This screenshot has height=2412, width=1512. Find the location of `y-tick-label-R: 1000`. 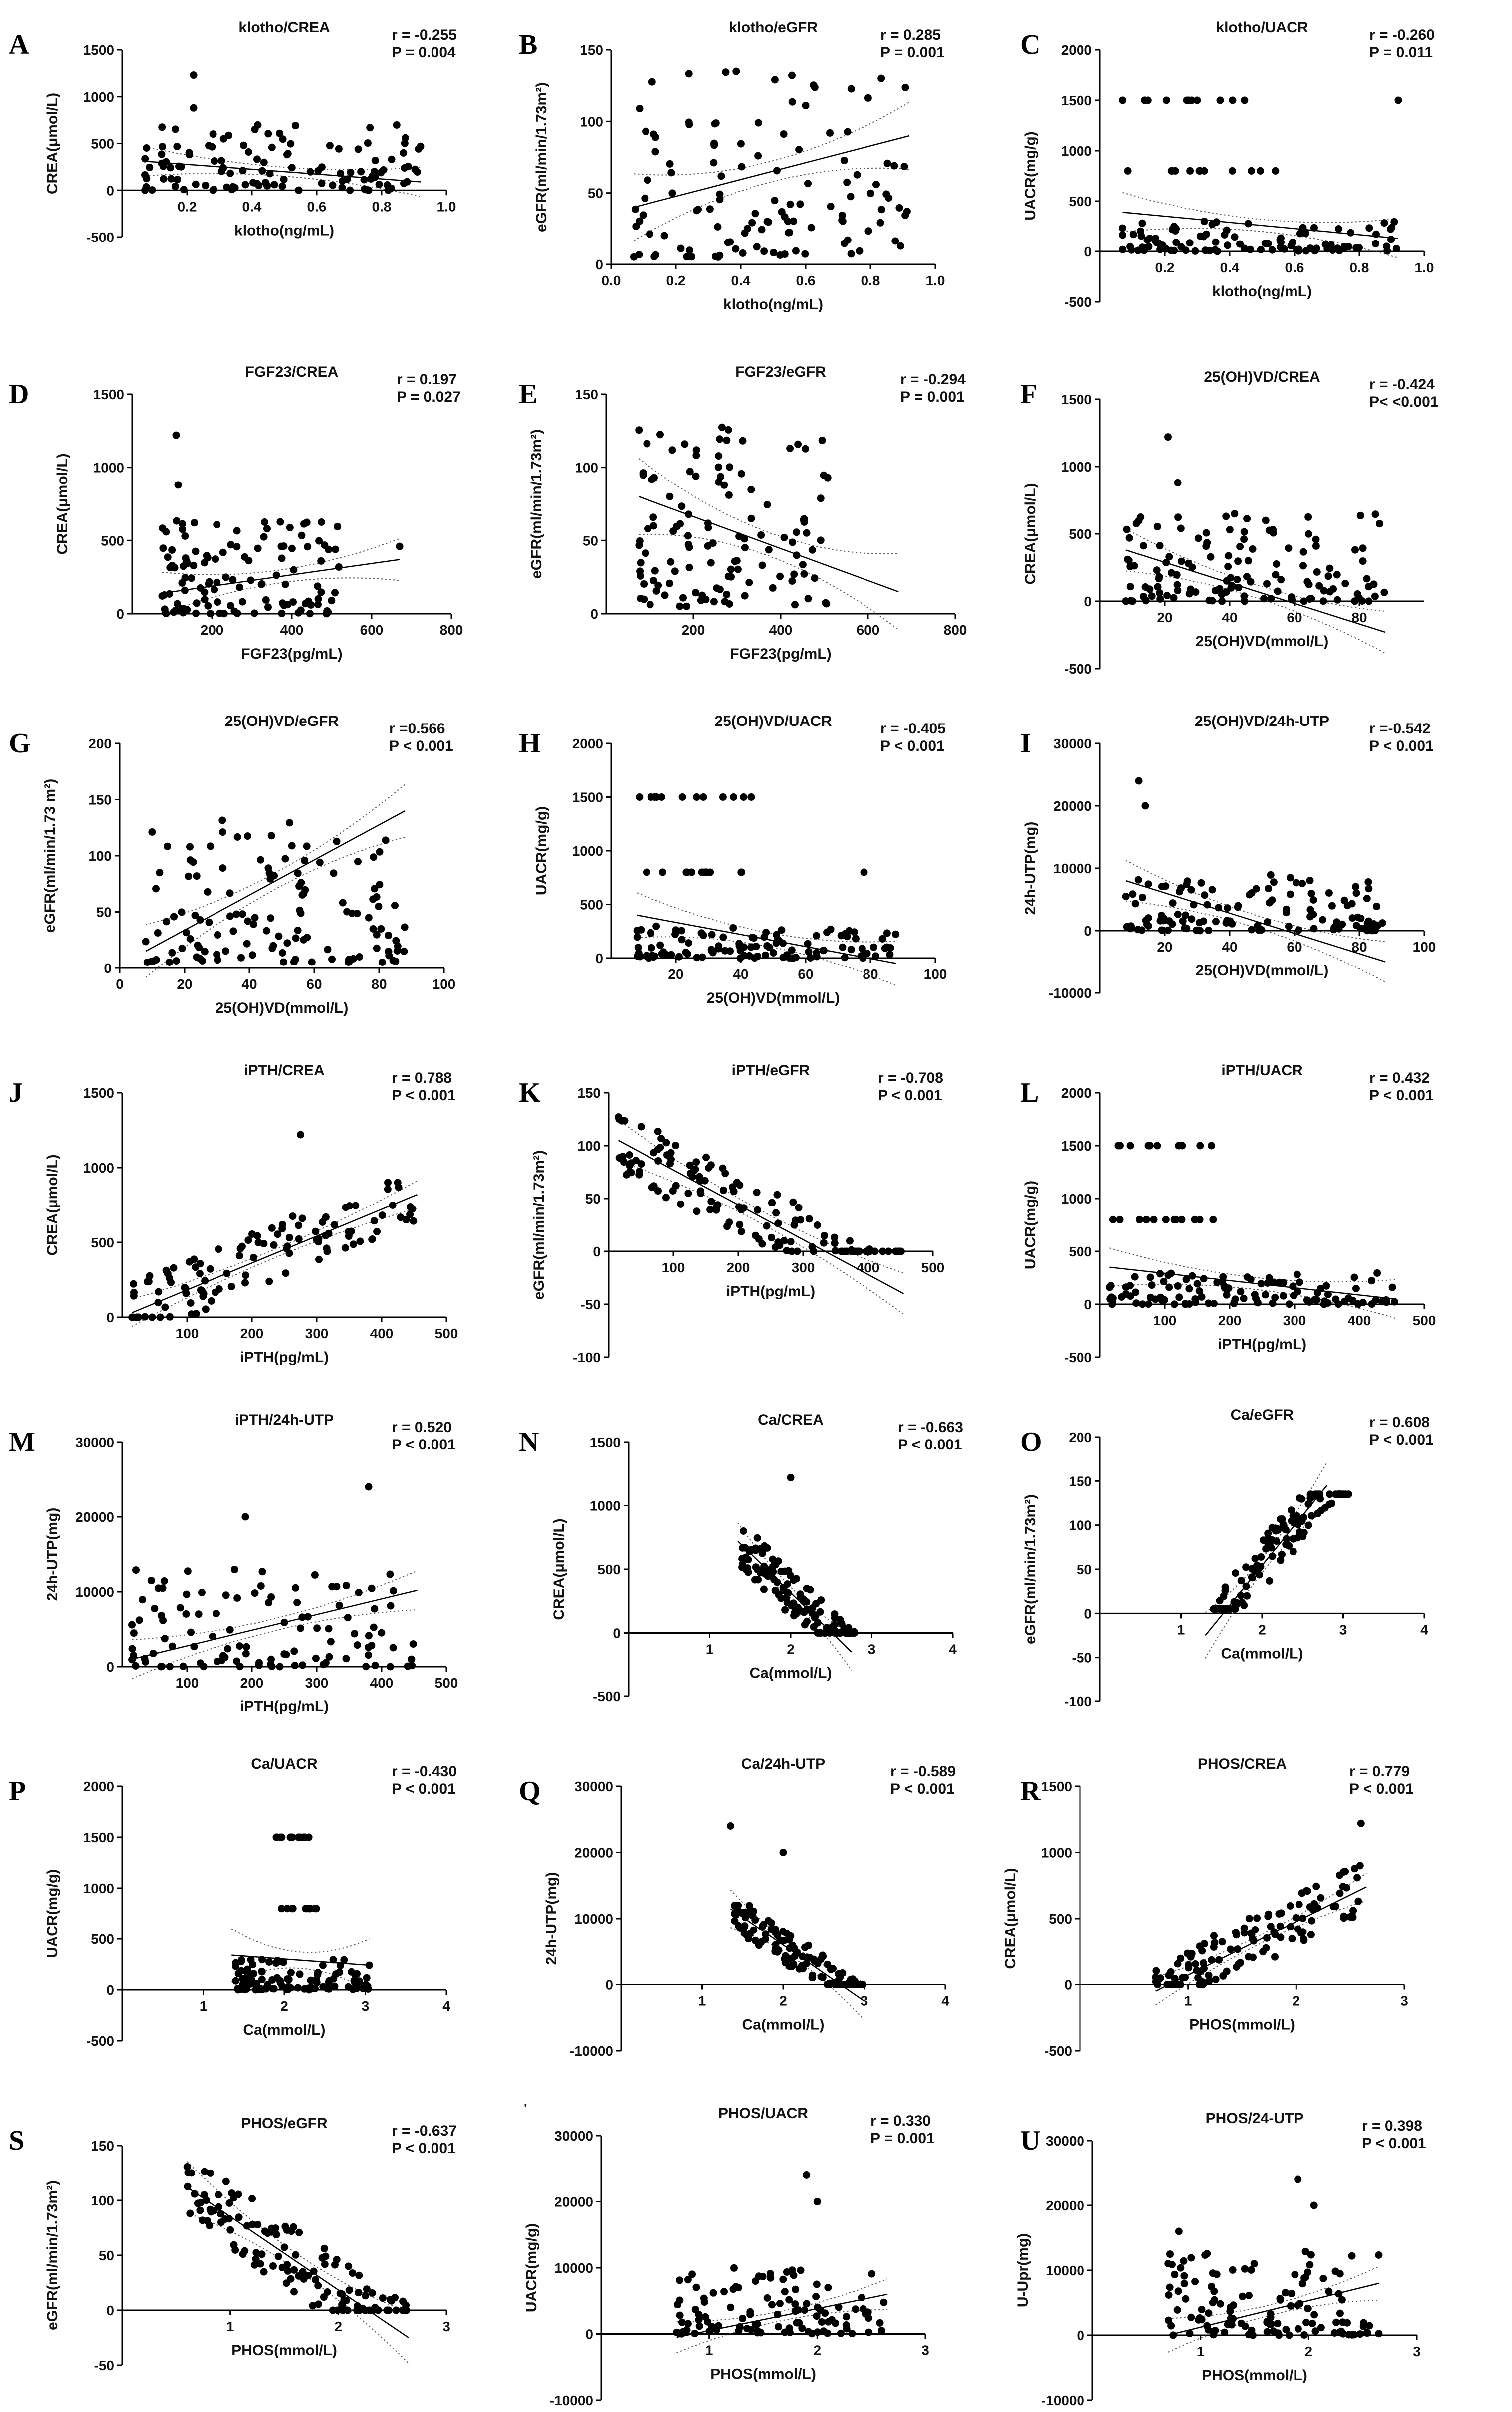

y-tick-label-R: 1000 is located at coordinates (1057, 1853).